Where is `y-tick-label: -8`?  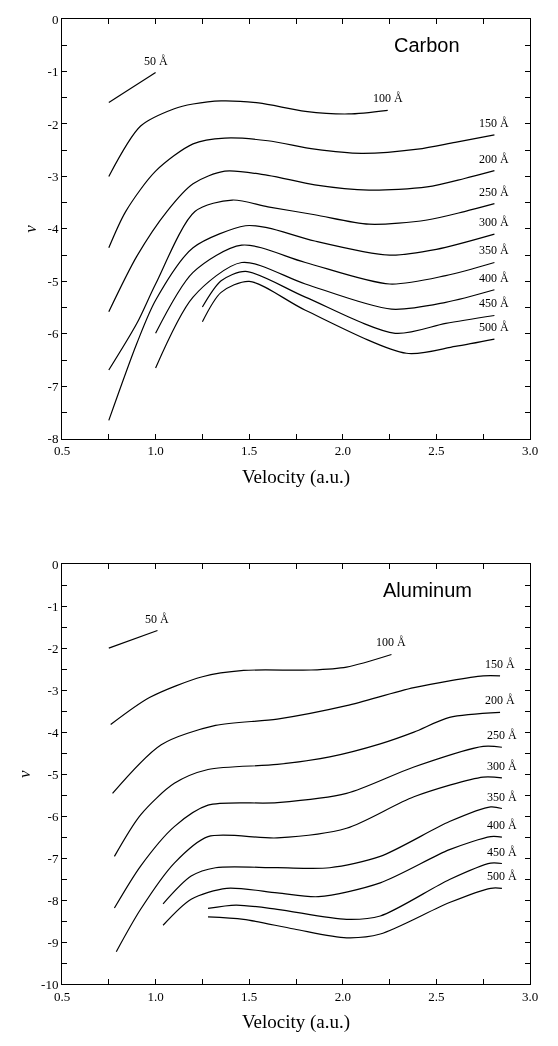
y-tick-label: -8 is located at coordinates (53, 900).